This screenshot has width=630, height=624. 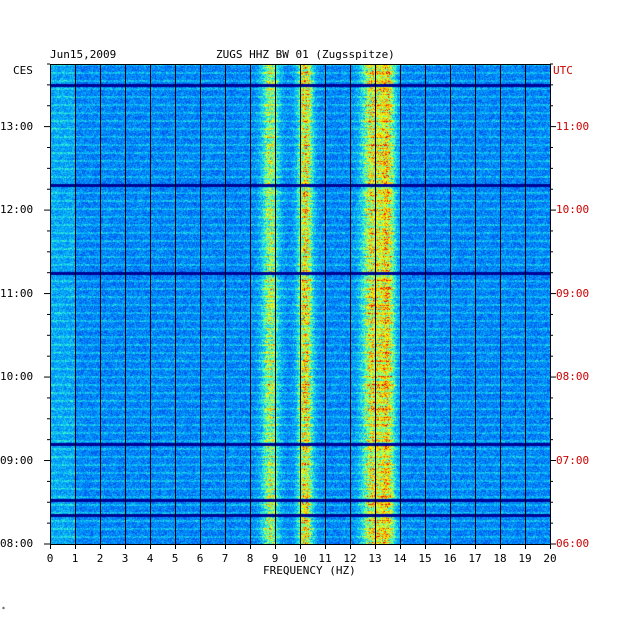 I want to click on x-tick-label: 1, so click(x=75, y=558).